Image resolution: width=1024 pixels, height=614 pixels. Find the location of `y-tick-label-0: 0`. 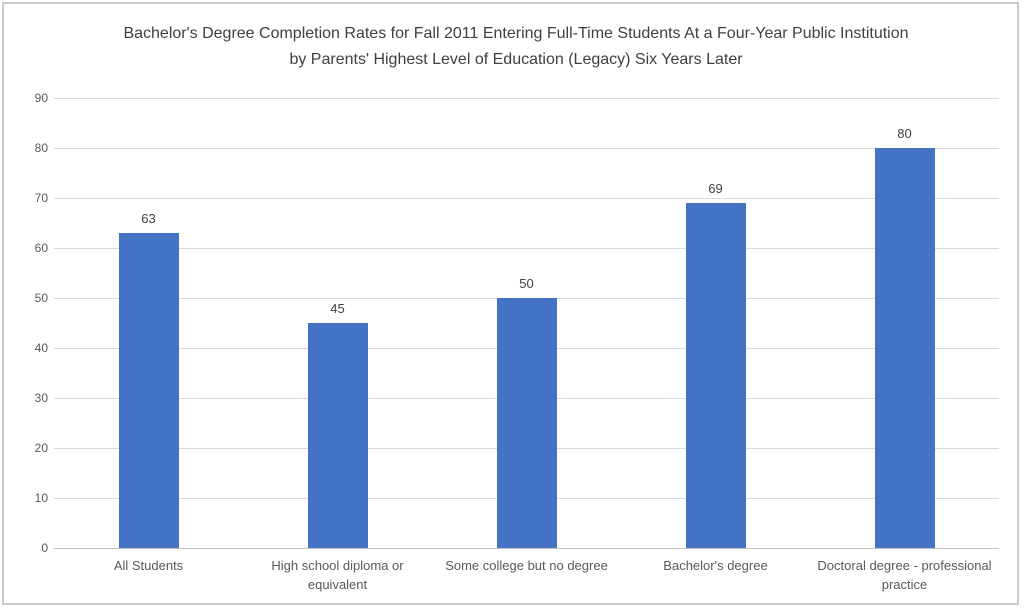

y-tick-label-0: 0 is located at coordinates (44, 548).